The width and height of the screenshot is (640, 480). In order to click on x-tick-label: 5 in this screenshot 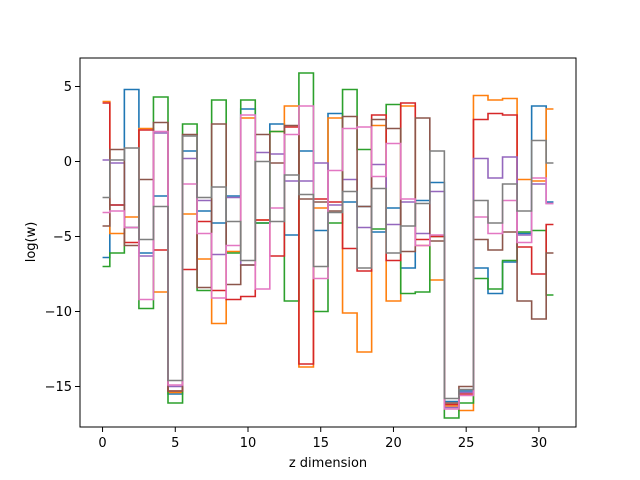, I will do `click(175, 443)`.